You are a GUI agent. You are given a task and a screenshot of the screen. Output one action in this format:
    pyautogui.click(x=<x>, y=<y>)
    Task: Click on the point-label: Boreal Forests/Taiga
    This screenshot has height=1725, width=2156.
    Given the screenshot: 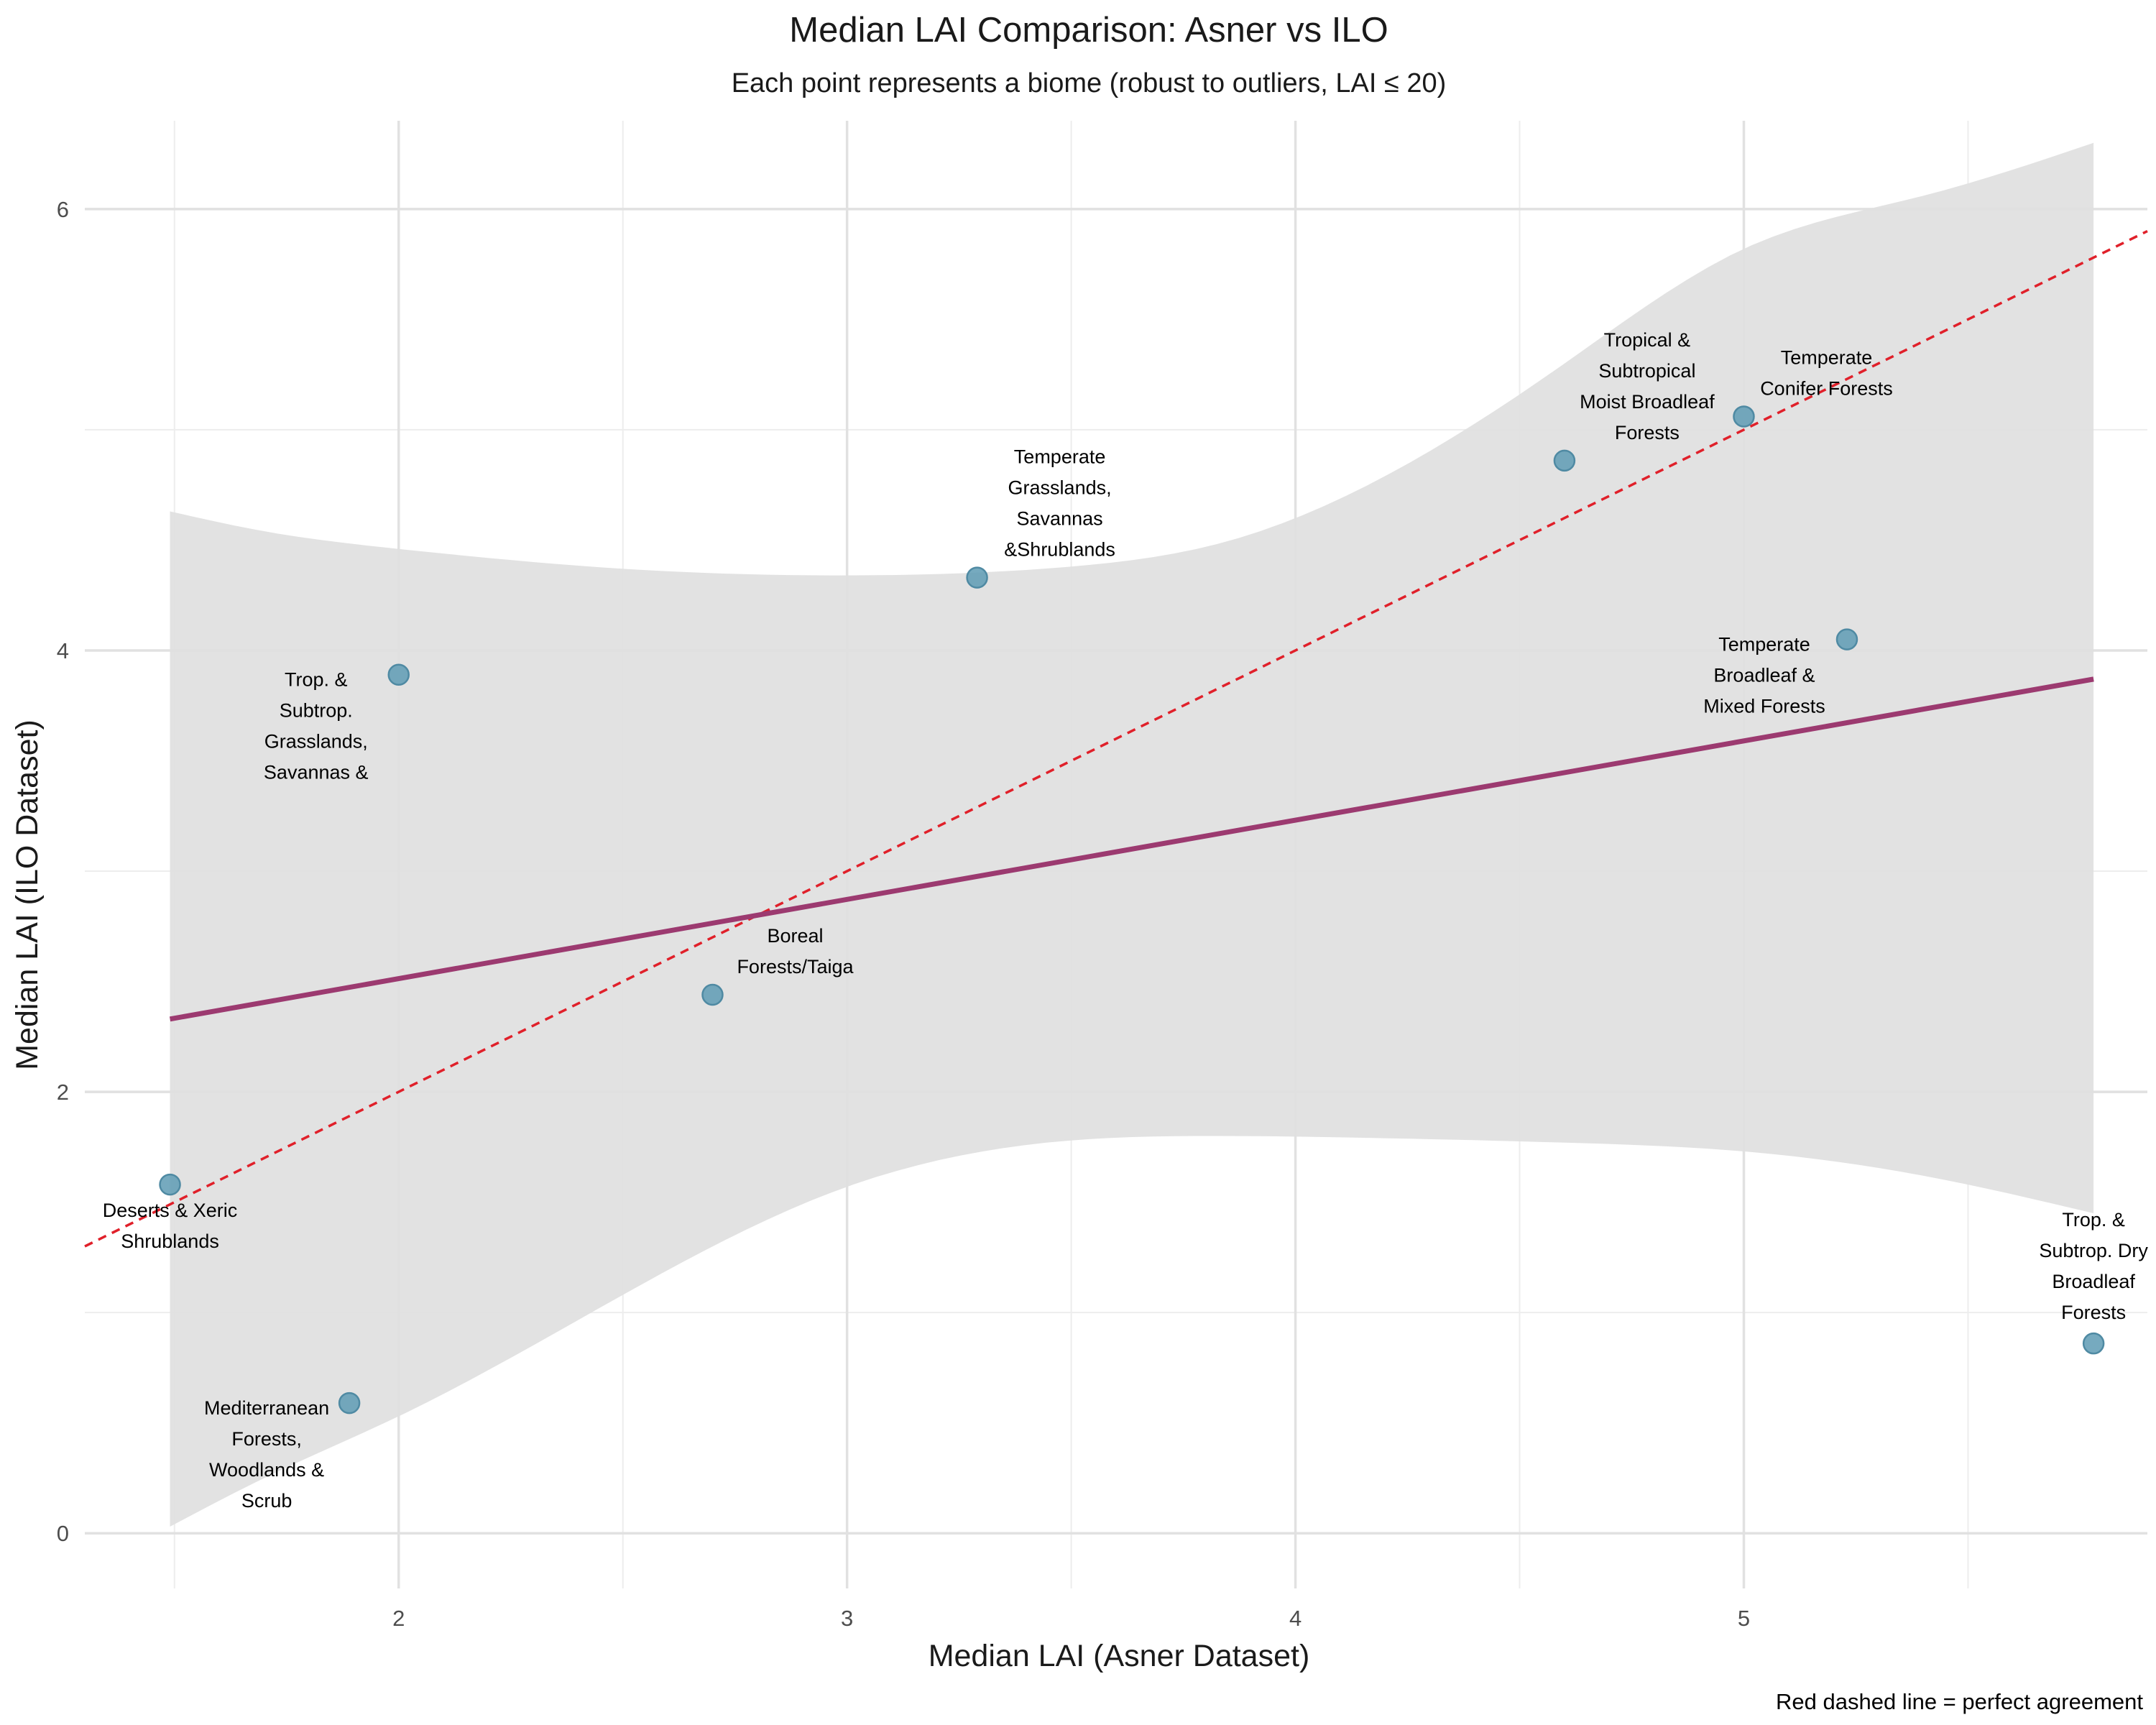 What is the action you would take?
    pyautogui.click(x=795, y=951)
    